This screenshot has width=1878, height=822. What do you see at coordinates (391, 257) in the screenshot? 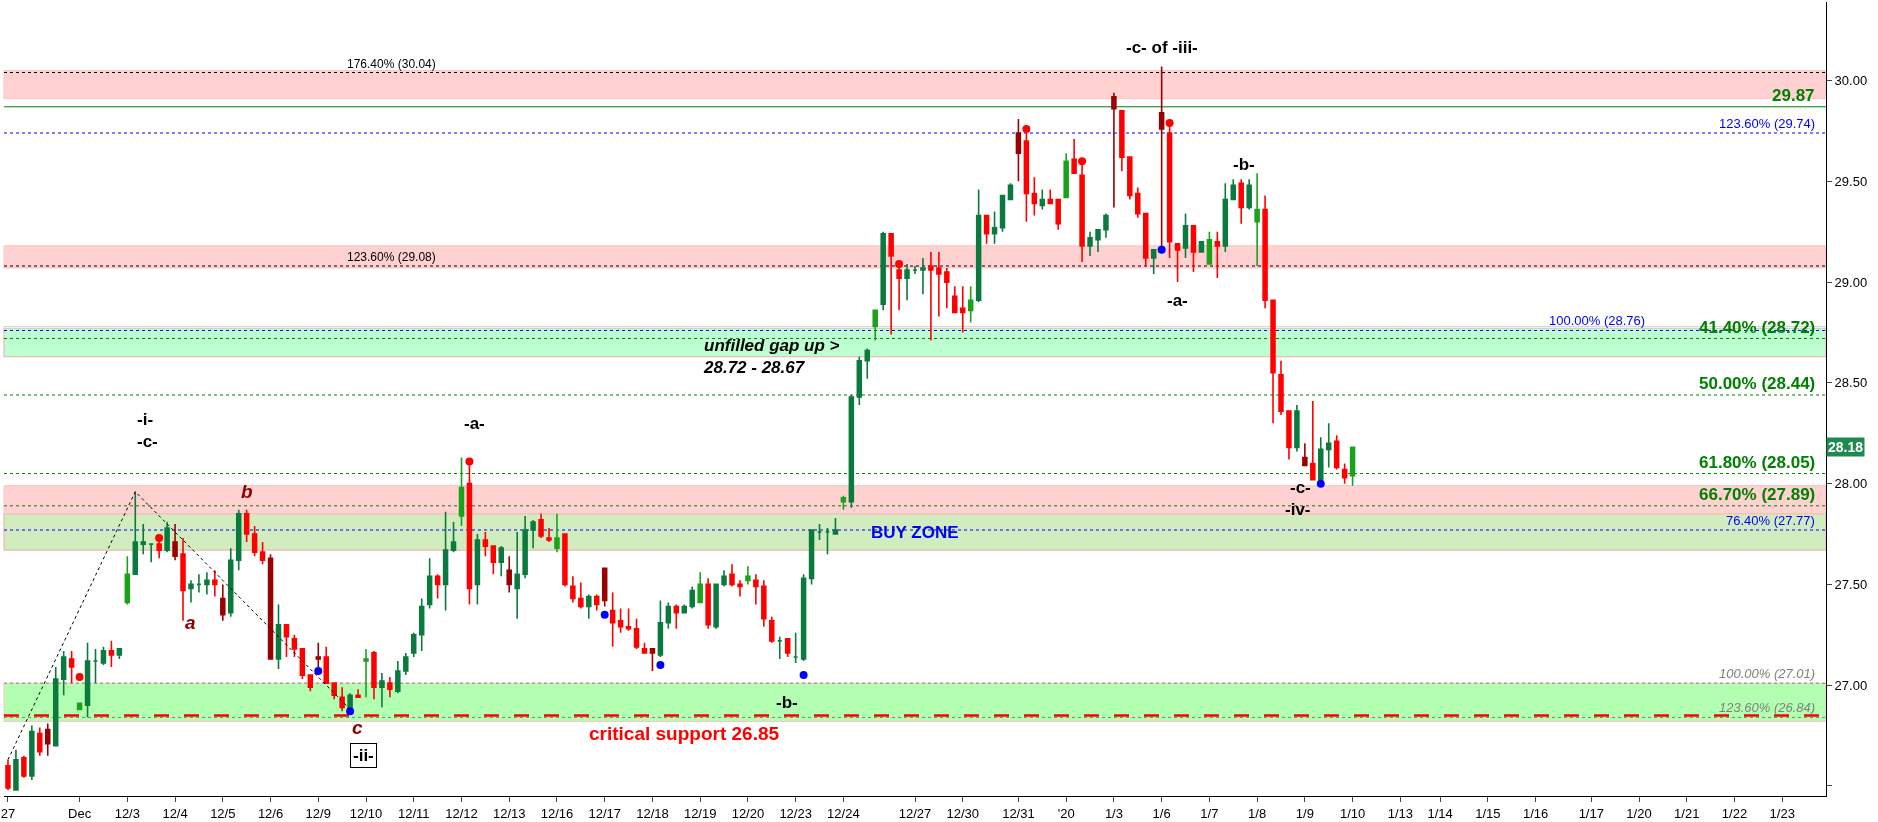
I see `ref-line-label: 123.60% (29.08)` at bounding box center [391, 257].